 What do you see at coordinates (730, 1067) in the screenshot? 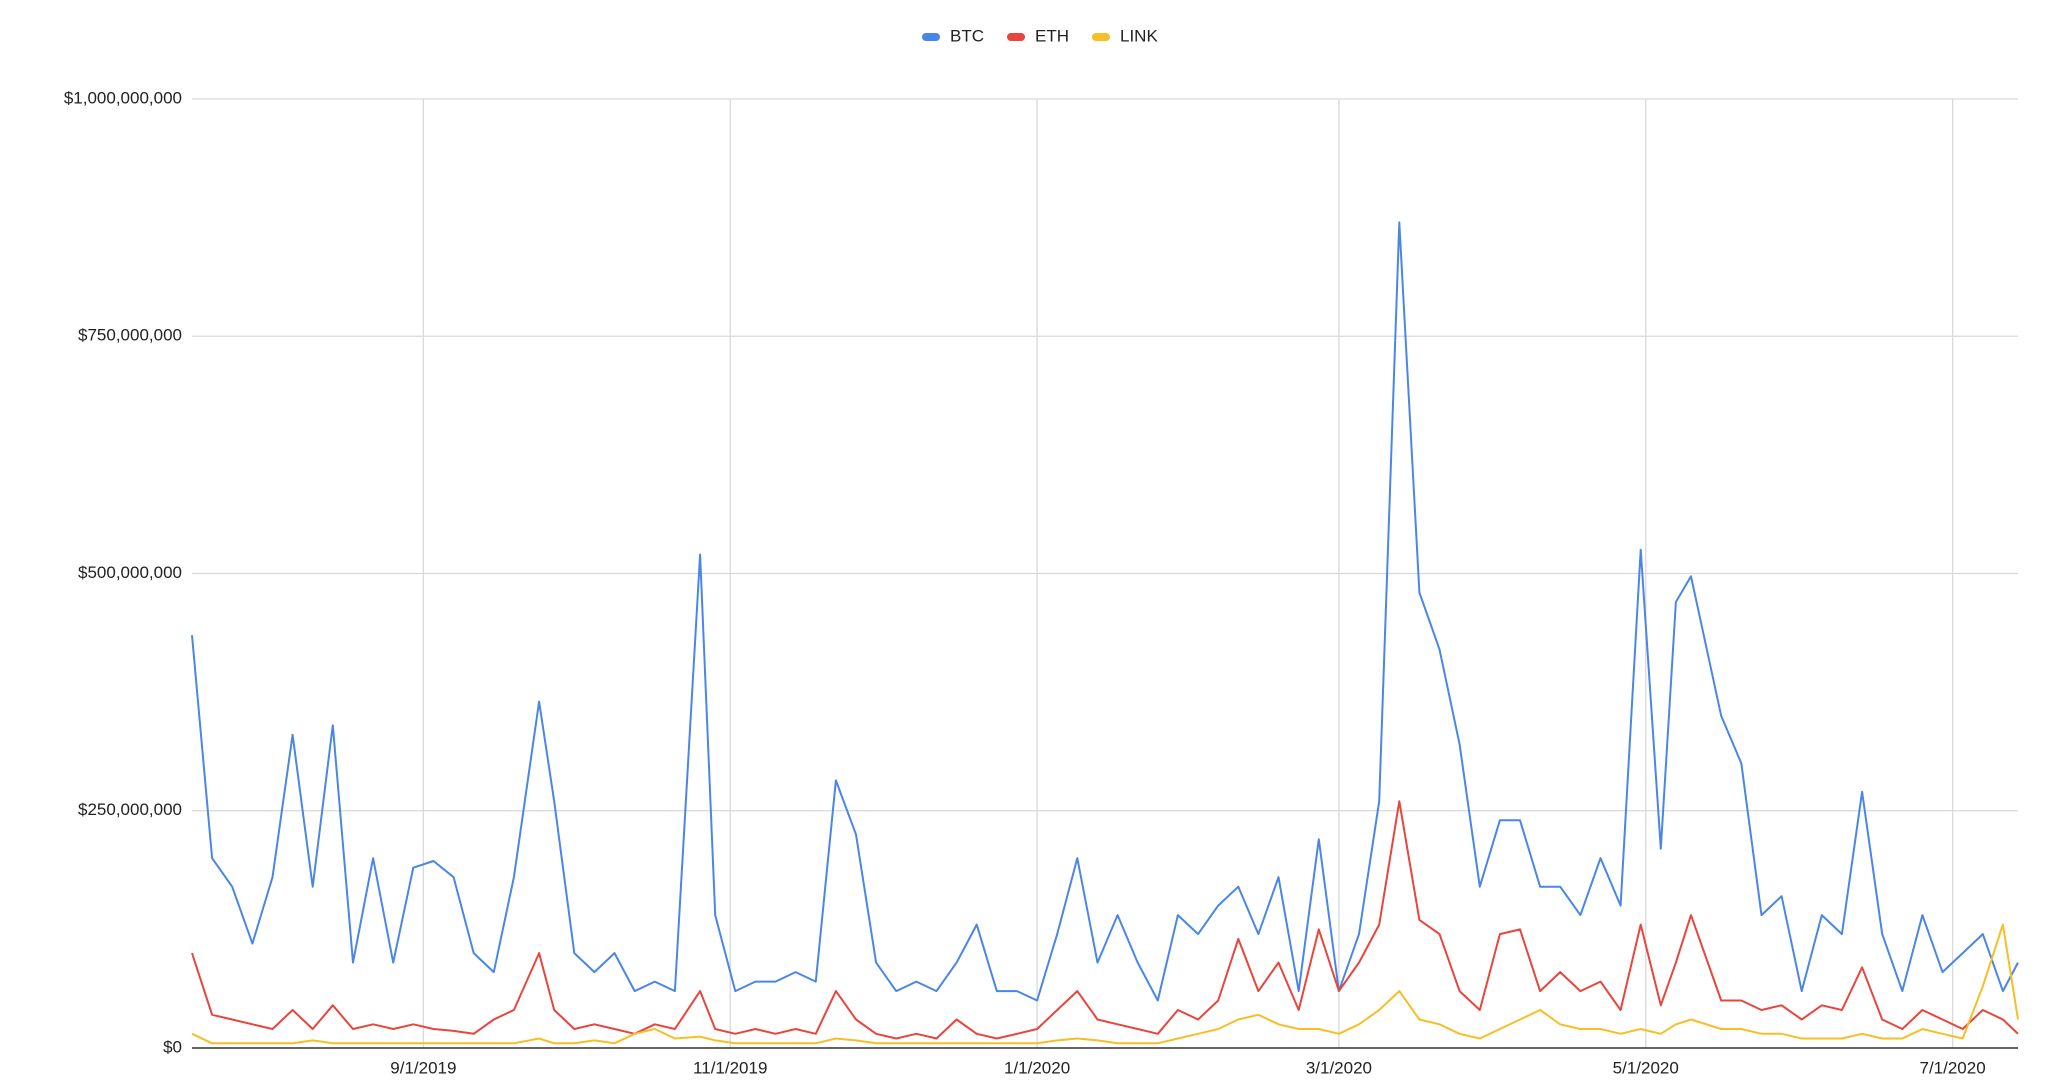
I see `x-tick-label: 11/1/2019` at bounding box center [730, 1067].